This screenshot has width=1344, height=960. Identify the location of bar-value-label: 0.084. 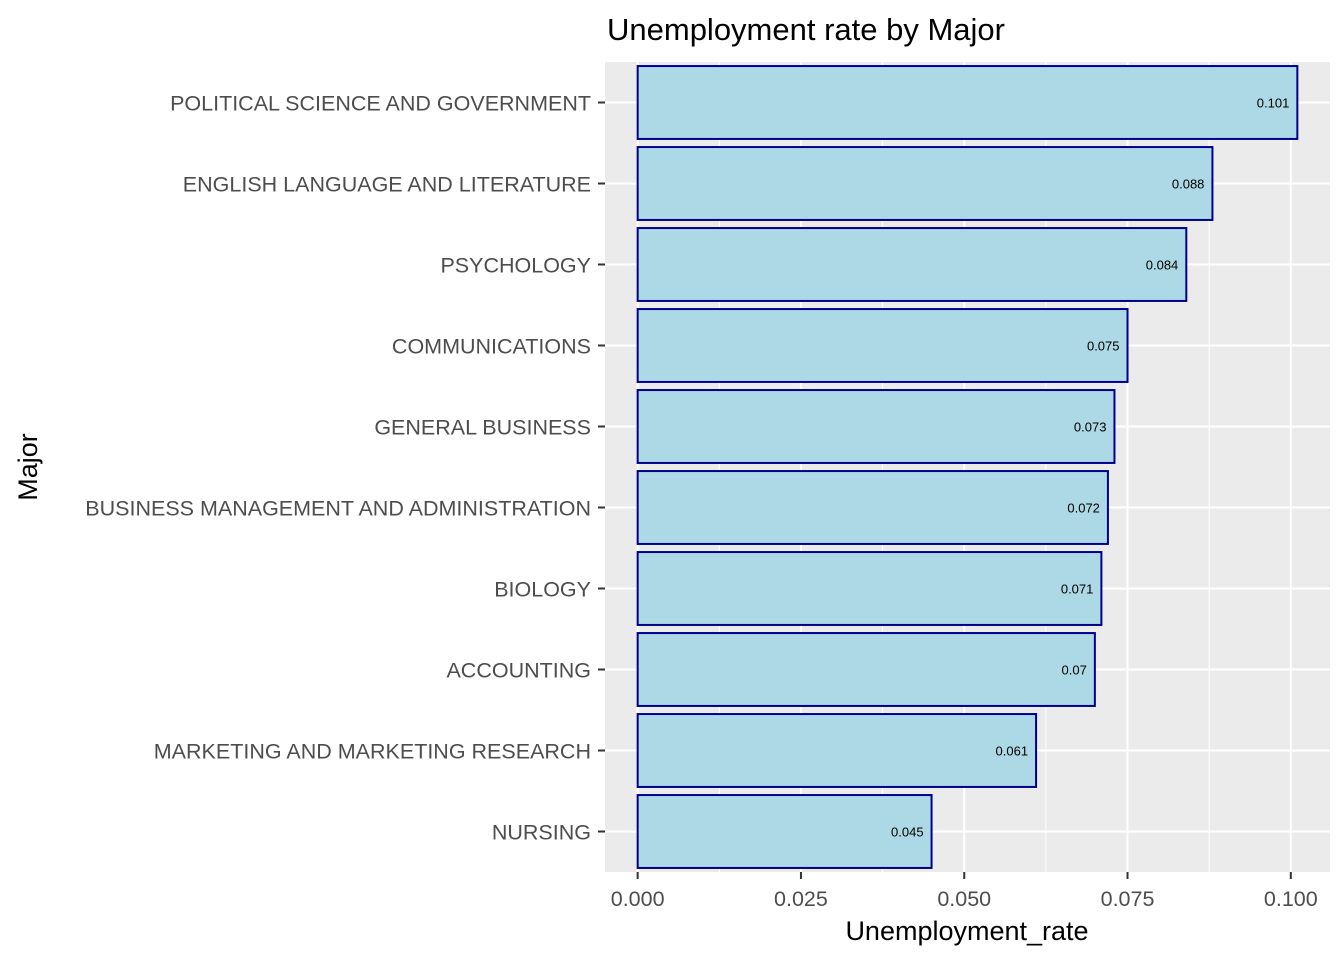
(1162, 265).